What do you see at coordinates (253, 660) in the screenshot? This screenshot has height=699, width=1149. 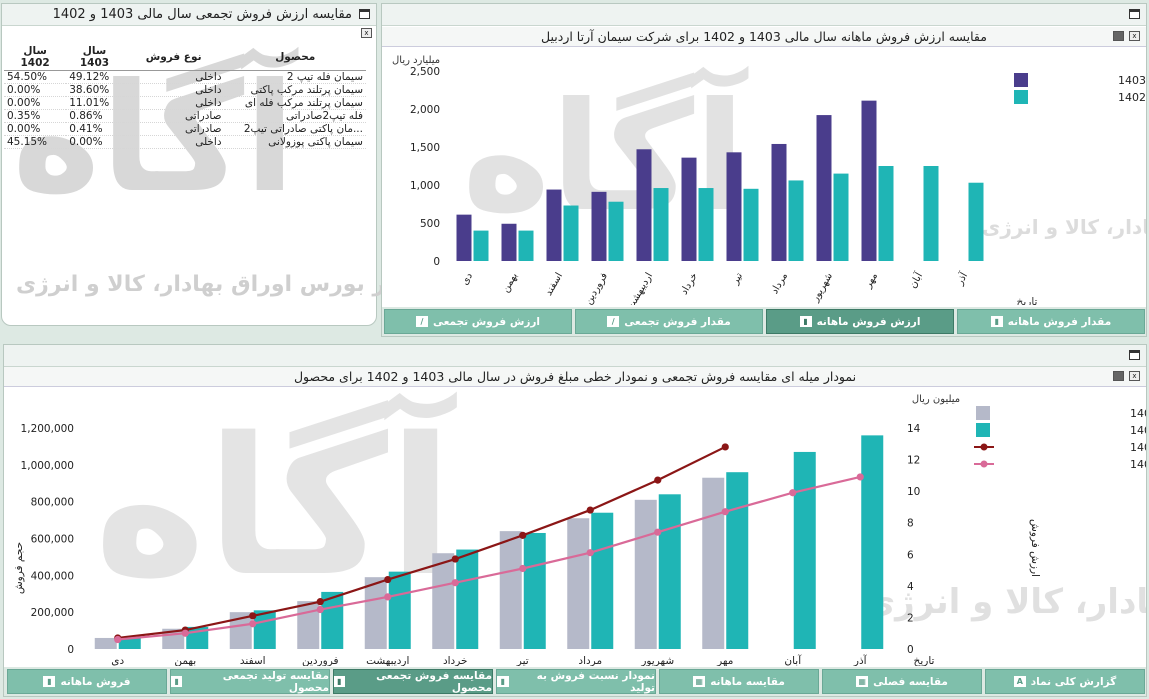 I see `x-tick-label: اسفند` at bounding box center [253, 660].